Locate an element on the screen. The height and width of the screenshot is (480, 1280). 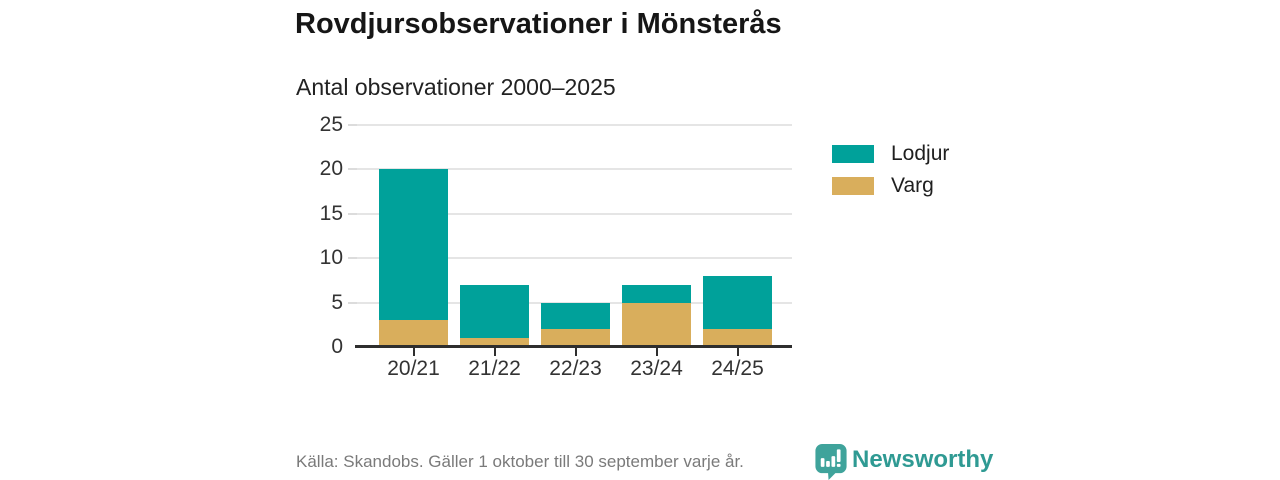
y-axis-label: 25 is located at coordinates (331, 124).